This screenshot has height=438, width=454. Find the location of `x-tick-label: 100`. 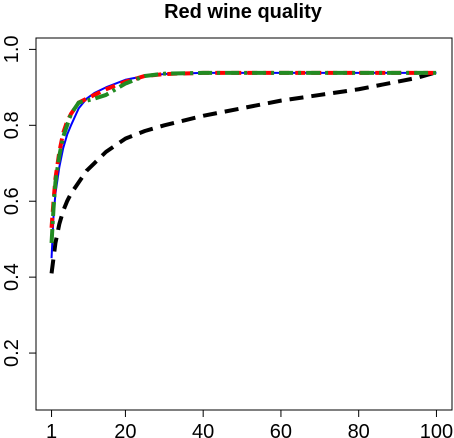

x-tick-label: 100 is located at coordinates (436, 429).